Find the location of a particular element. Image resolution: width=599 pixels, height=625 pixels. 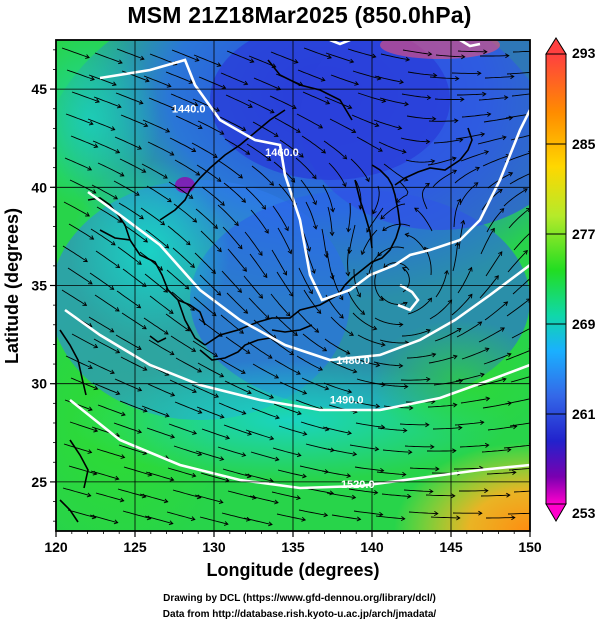

colorbar-tick-label: 293 is located at coordinates (584, 53).